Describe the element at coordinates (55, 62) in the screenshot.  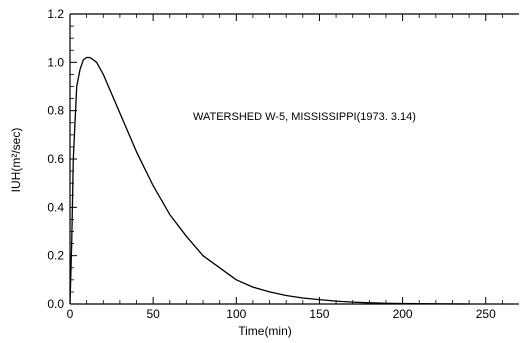
I see `y-tick-label: 1.0` at that location.